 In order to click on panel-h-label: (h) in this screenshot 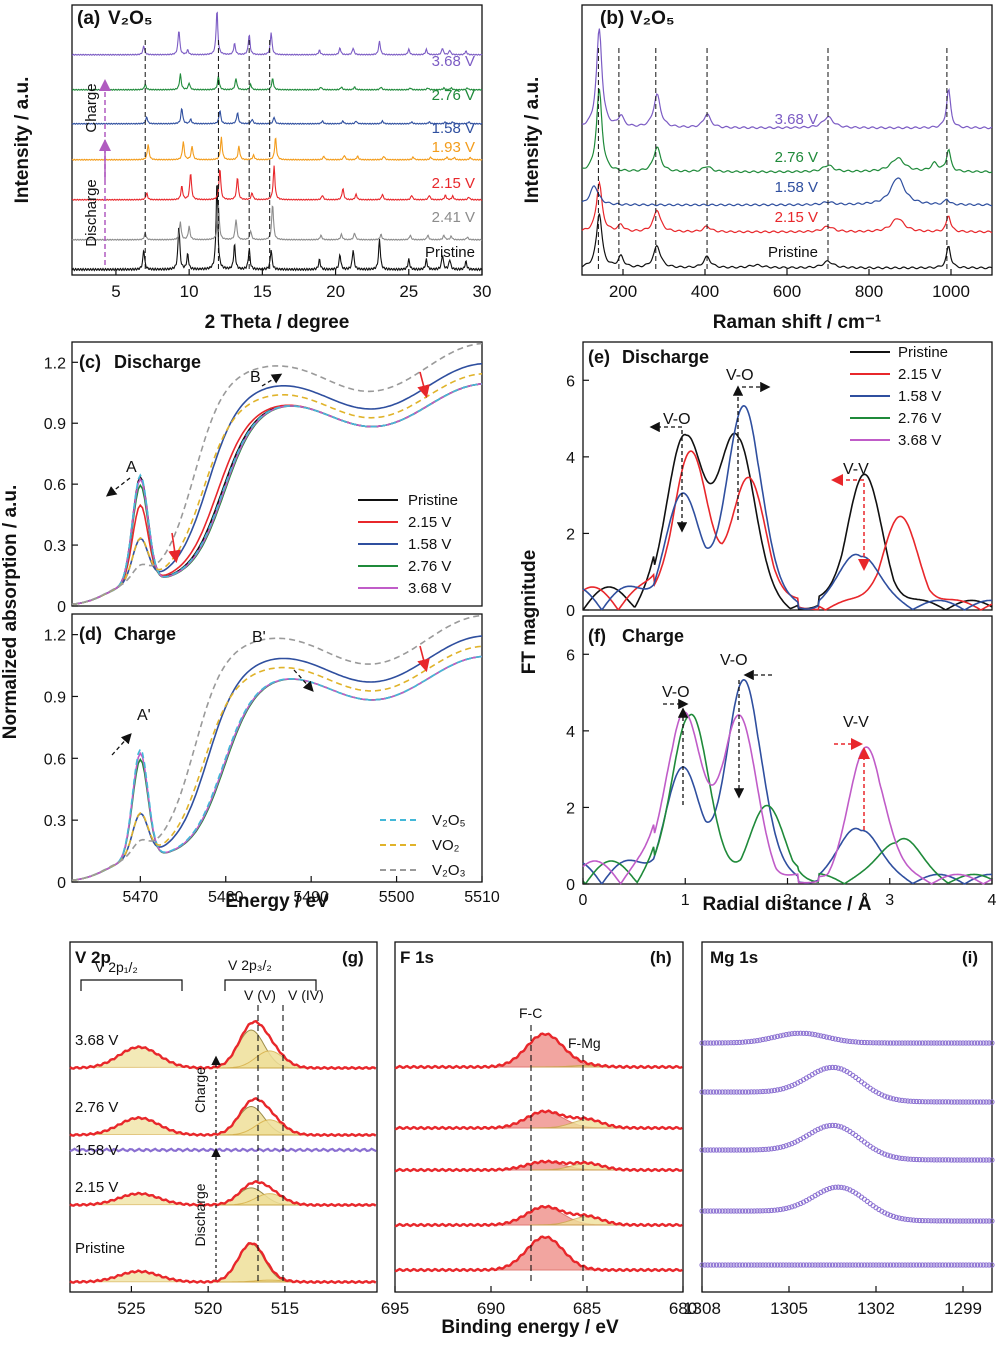, I will do `click(661, 957)`.